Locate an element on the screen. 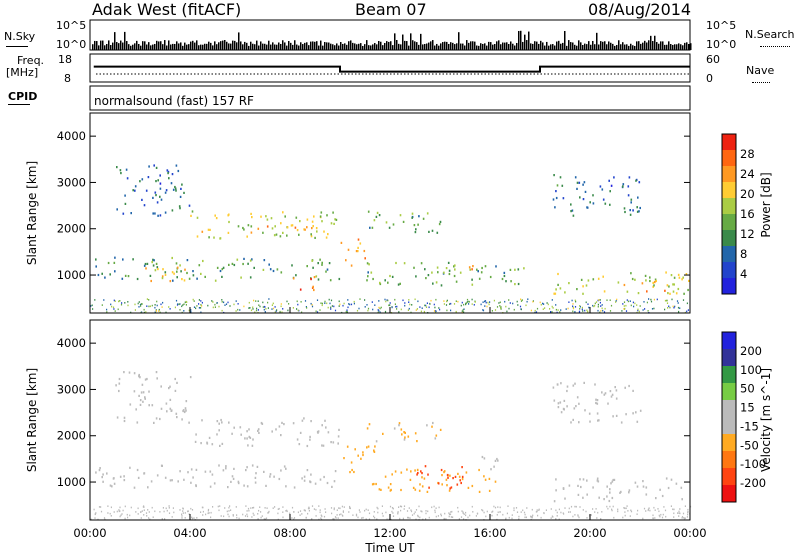 This screenshot has height=554, width=800. x-tick-label: 12:00 is located at coordinates (389, 533).